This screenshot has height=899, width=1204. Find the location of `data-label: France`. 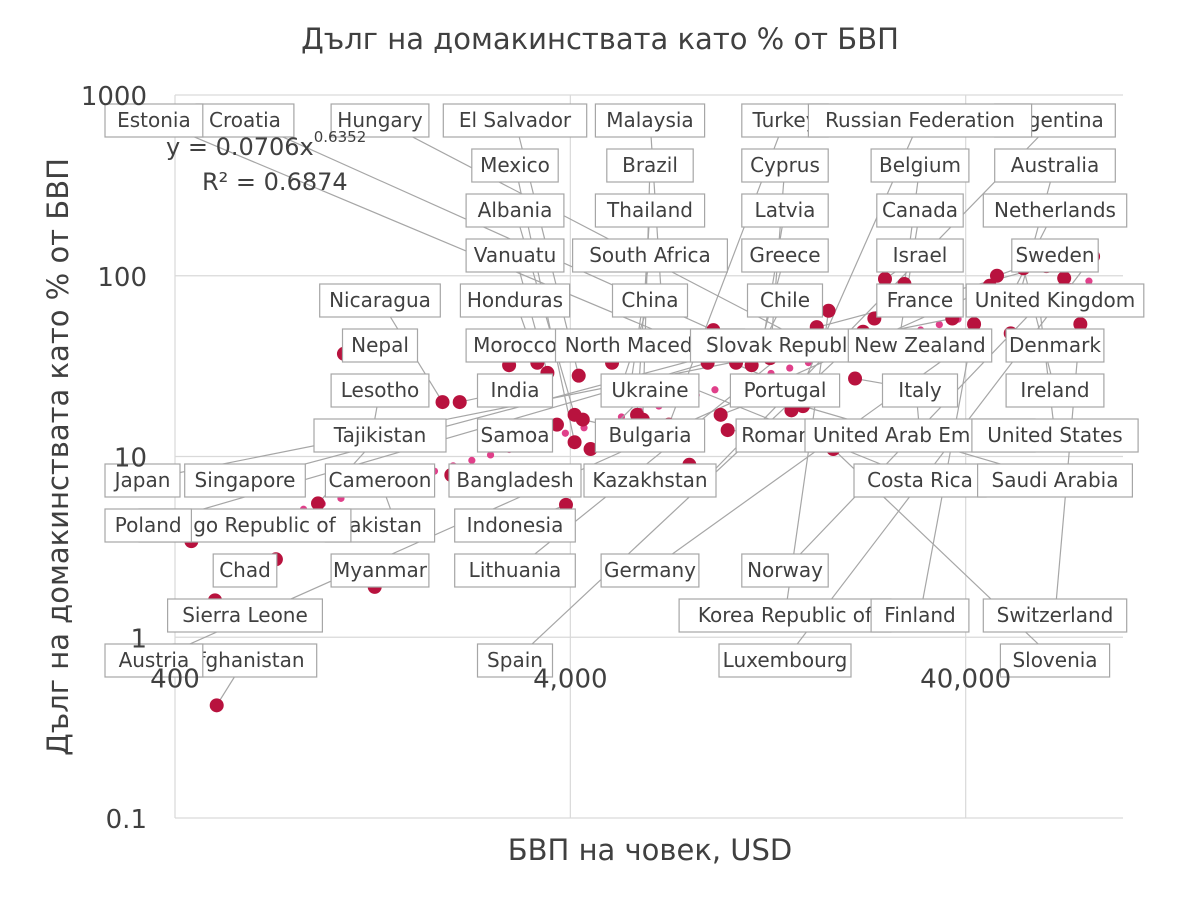

data-label: France is located at coordinates (920, 300).